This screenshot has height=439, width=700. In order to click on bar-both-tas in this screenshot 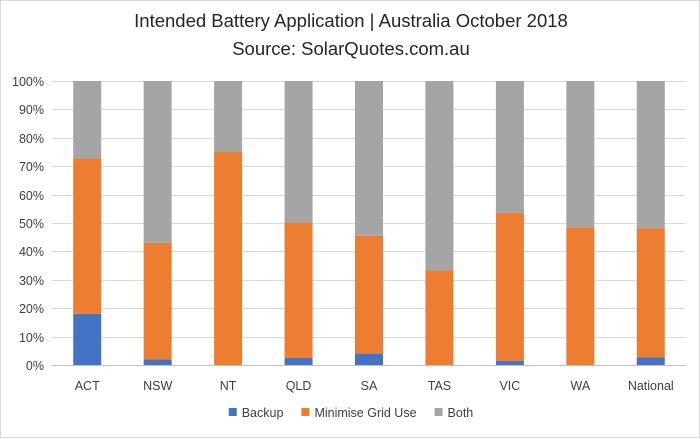, I will do `click(439, 176)`.